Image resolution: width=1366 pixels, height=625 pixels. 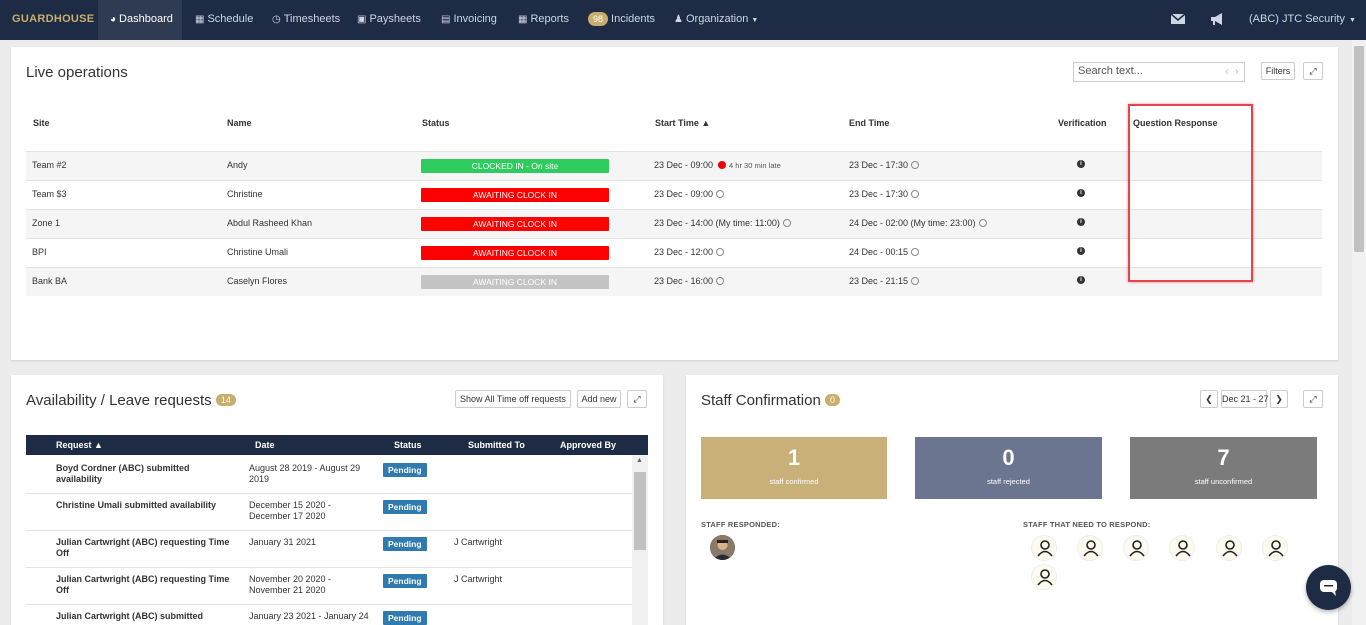 What do you see at coordinates (513, 399) in the screenshot?
I see `show-all-time-off-button: Show All Time off requests` at bounding box center [513, 399].